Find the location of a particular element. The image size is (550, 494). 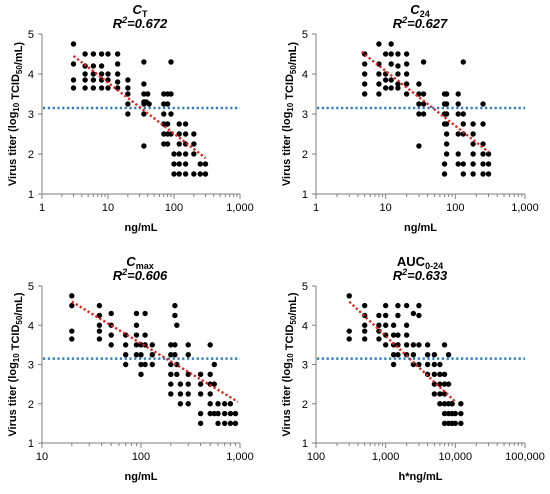

y-tick-label: 4 is located at coordinates (305, 75).